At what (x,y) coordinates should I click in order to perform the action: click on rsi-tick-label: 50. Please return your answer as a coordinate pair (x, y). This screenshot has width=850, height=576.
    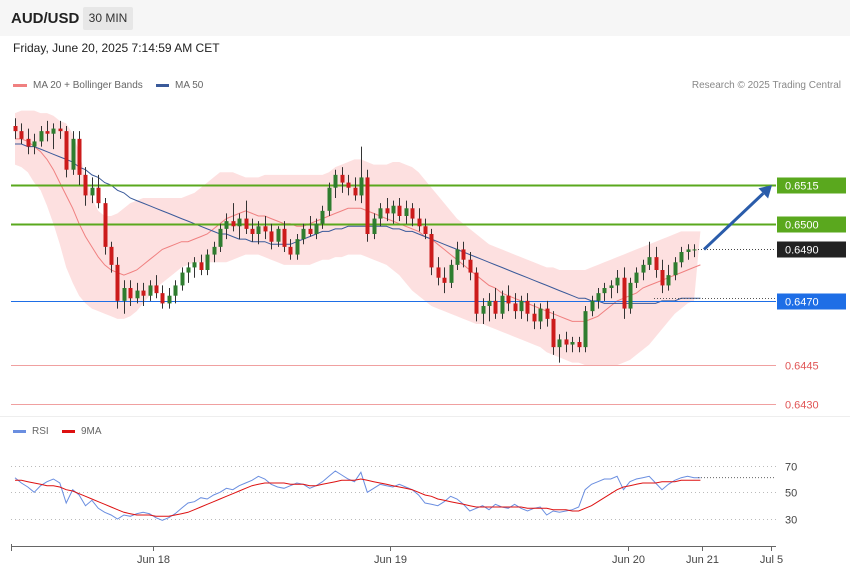
    Looking at the image, I should click on (791, 494).